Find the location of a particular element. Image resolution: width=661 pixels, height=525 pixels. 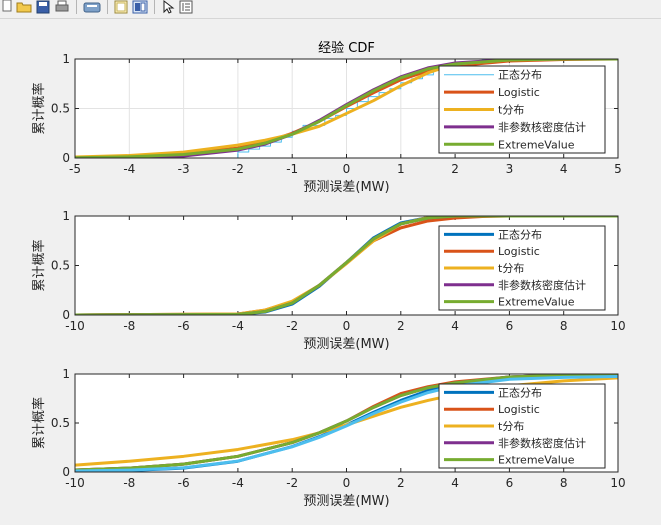

property-editor-icon is located at coordinates (186, 7).